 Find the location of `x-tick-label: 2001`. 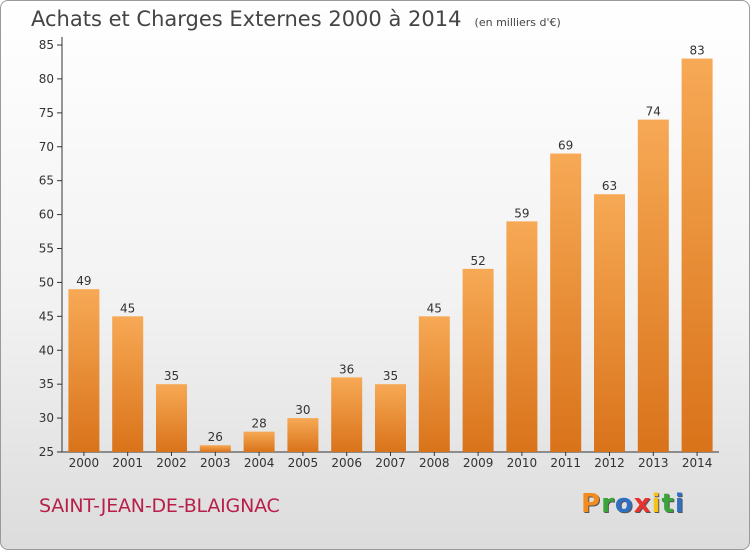

x-tick-label: 2001 is located at coordinates (127, 463).